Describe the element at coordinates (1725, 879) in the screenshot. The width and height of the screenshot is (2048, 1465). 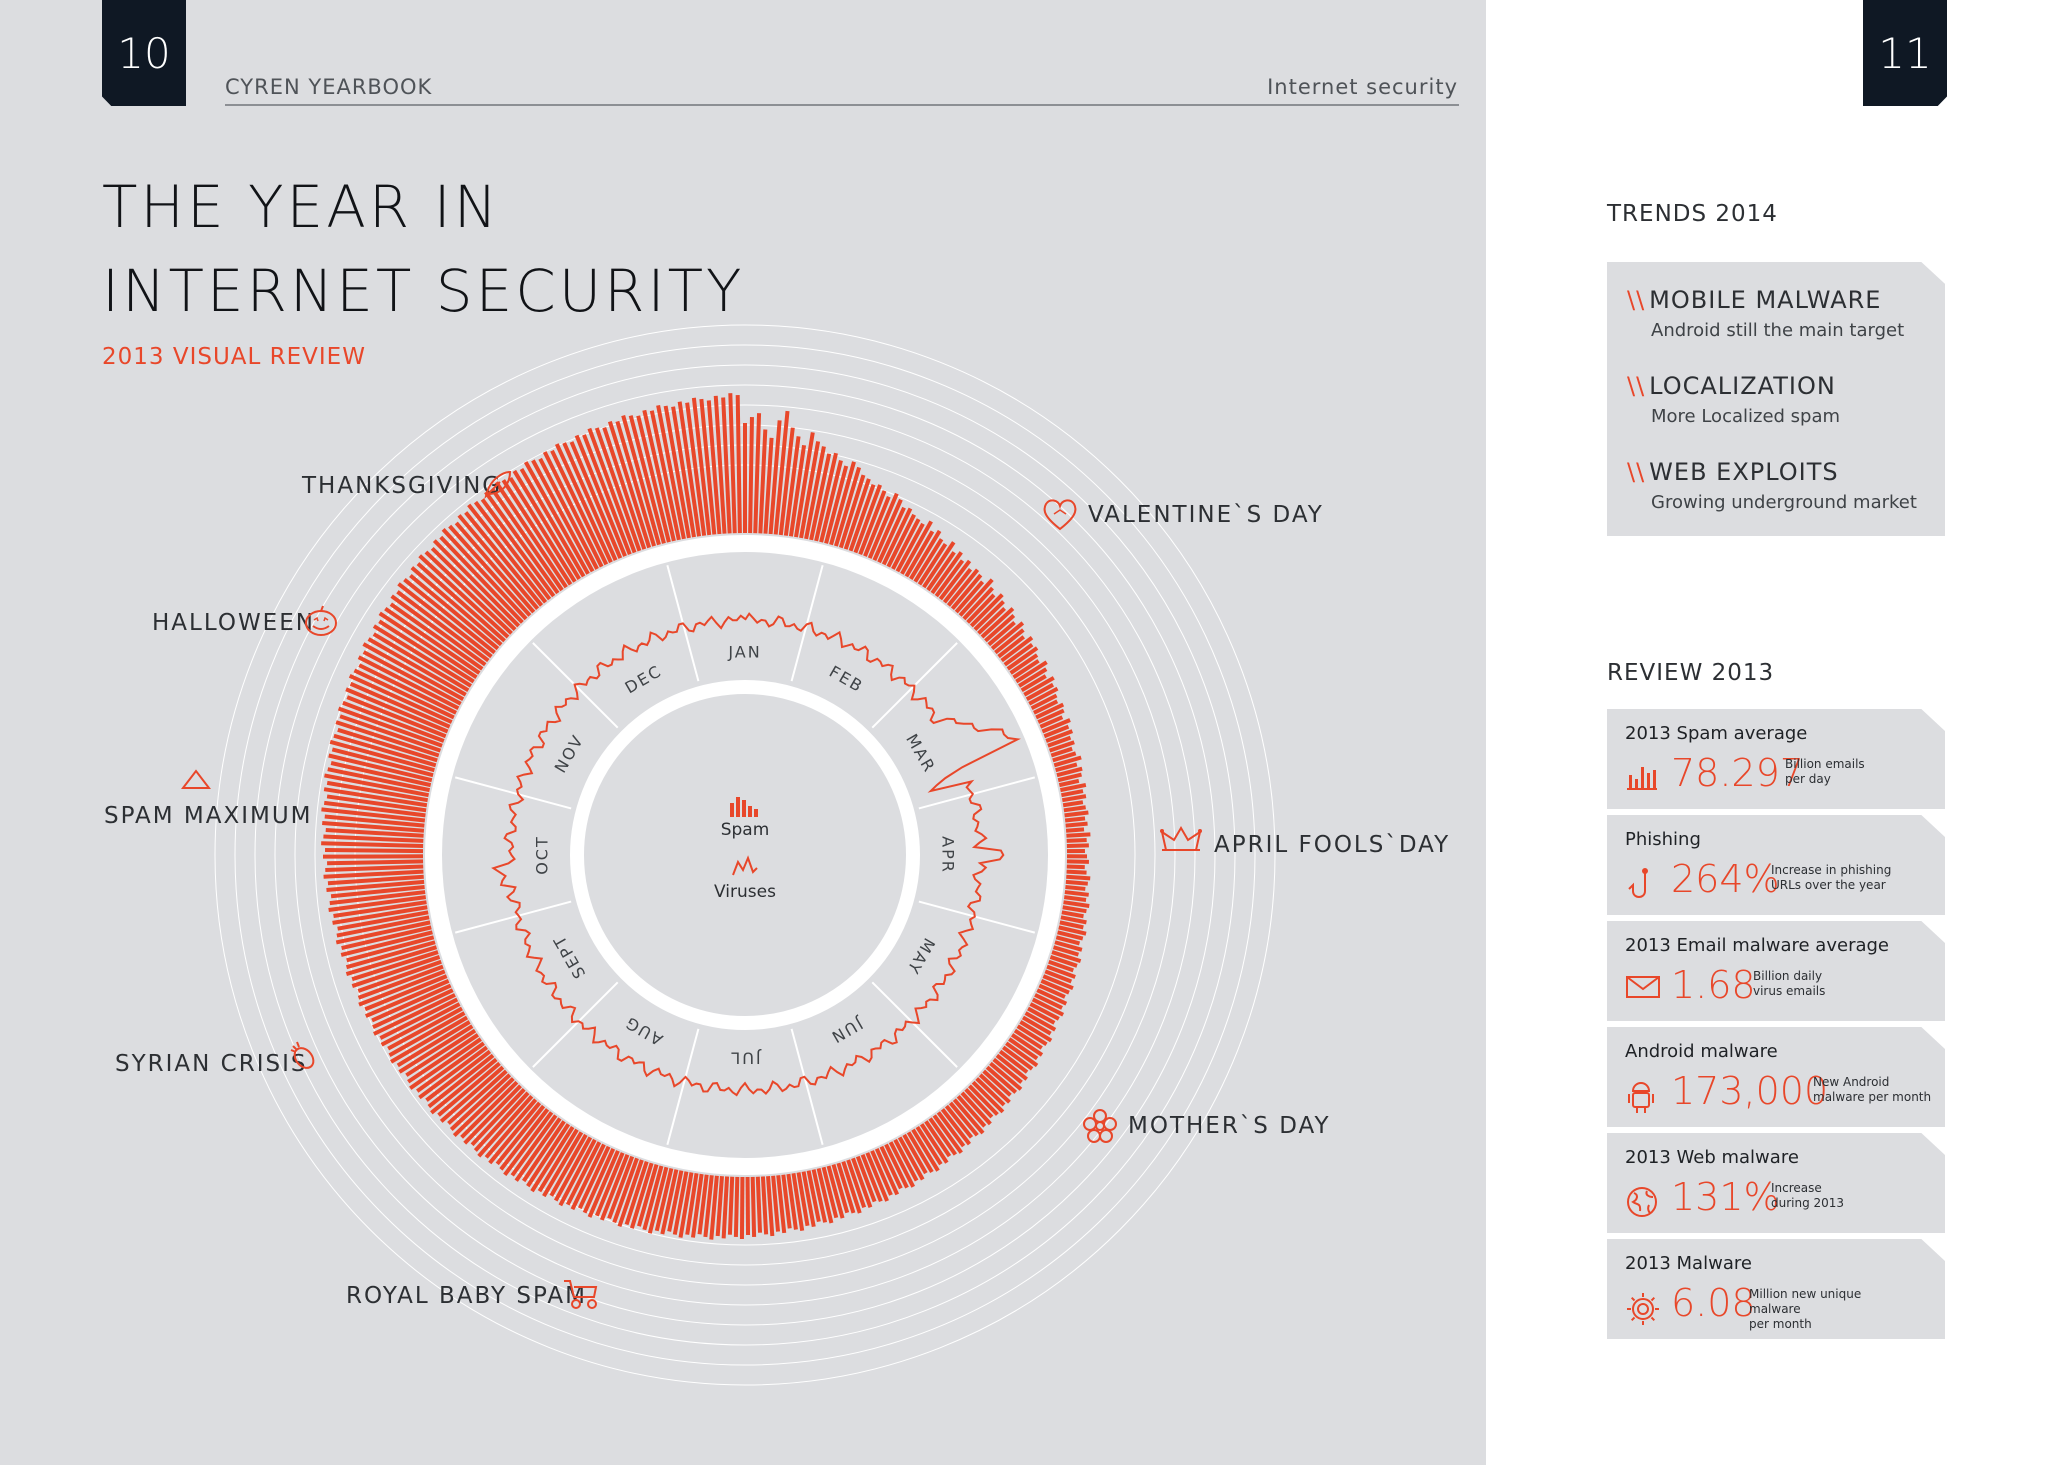
I see `stat-value: 264%` at that location.